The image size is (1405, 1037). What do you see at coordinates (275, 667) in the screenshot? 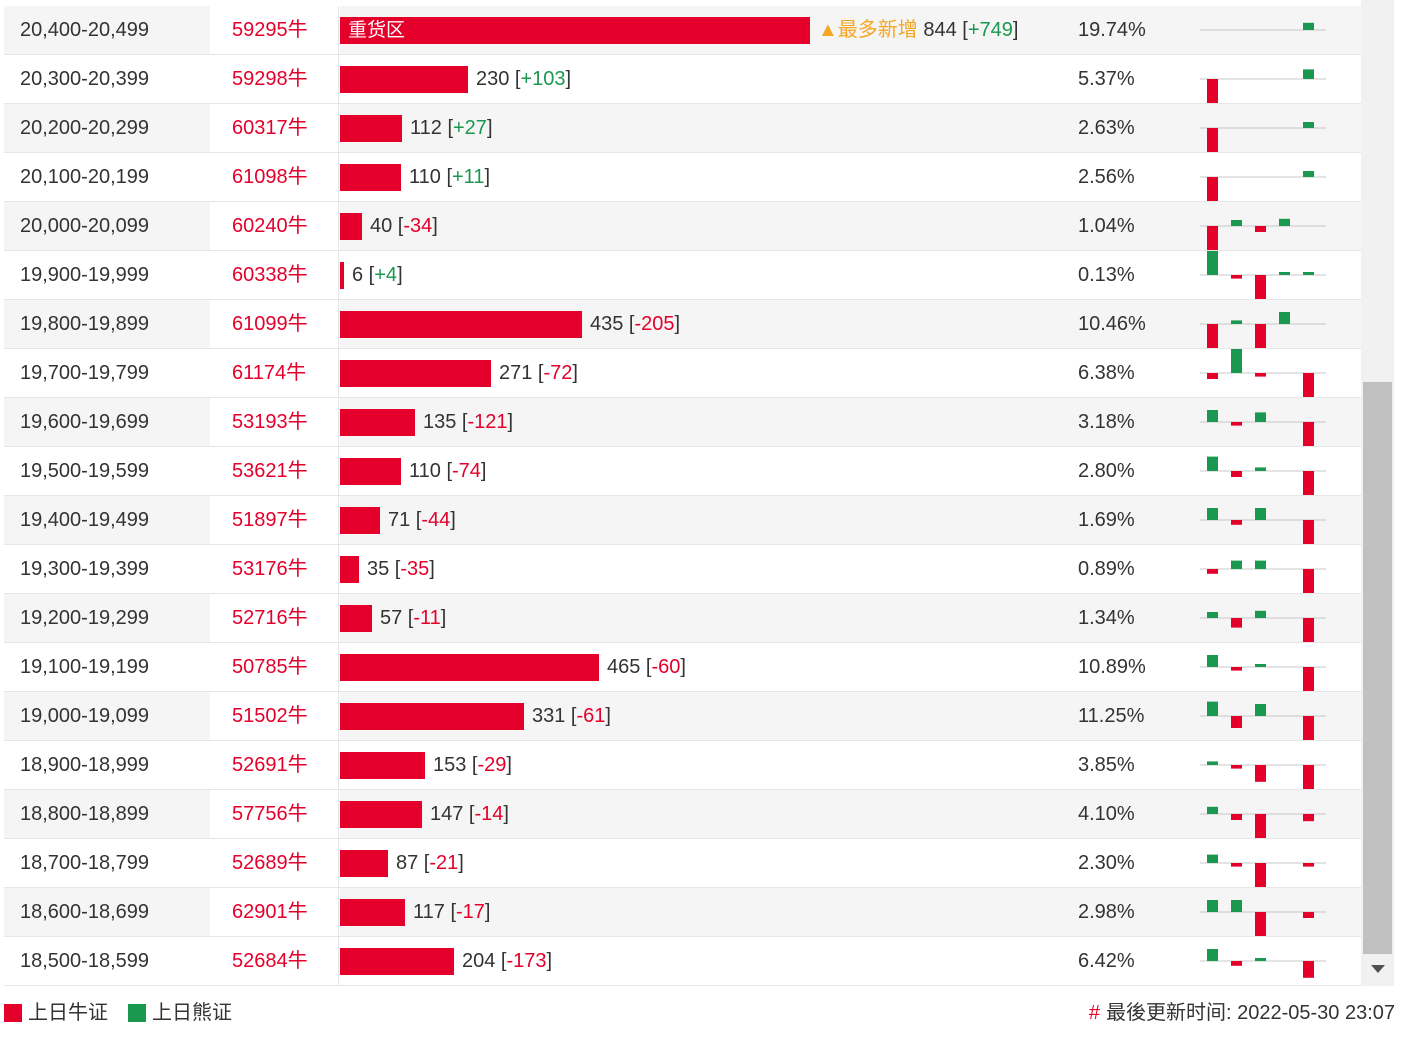
I see `cbbc-code-link: 50785牛` at bounding box center [275, 667].